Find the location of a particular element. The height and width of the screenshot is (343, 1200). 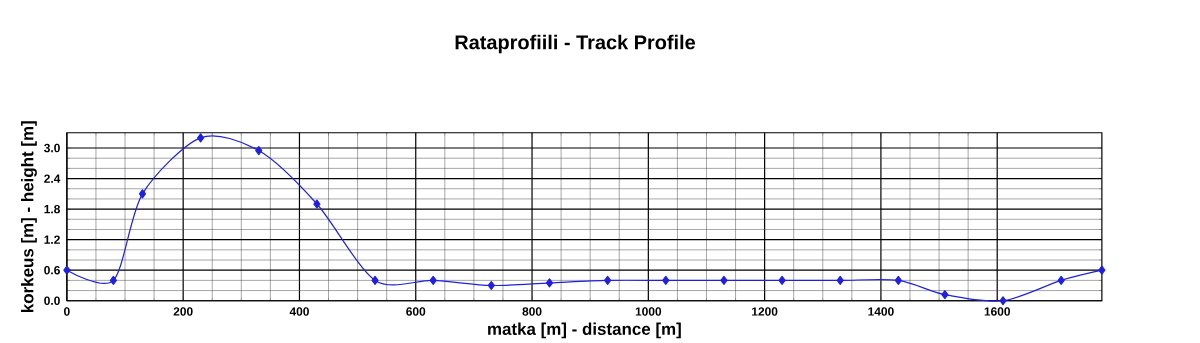

y-tick-label: 1.2 is located at coordinates (52, 239).